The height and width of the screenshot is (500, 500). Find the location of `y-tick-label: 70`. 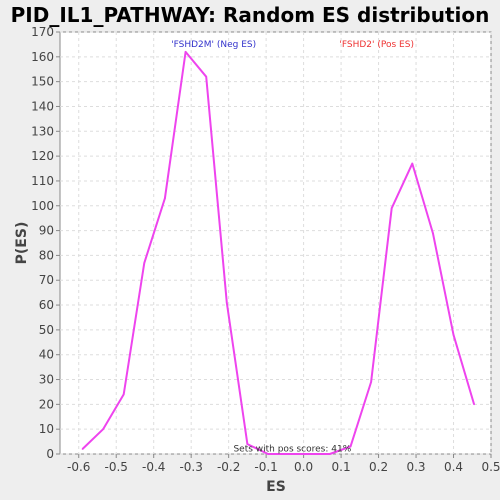

y-tick-label: 70 is located at coordinates (46, 280).